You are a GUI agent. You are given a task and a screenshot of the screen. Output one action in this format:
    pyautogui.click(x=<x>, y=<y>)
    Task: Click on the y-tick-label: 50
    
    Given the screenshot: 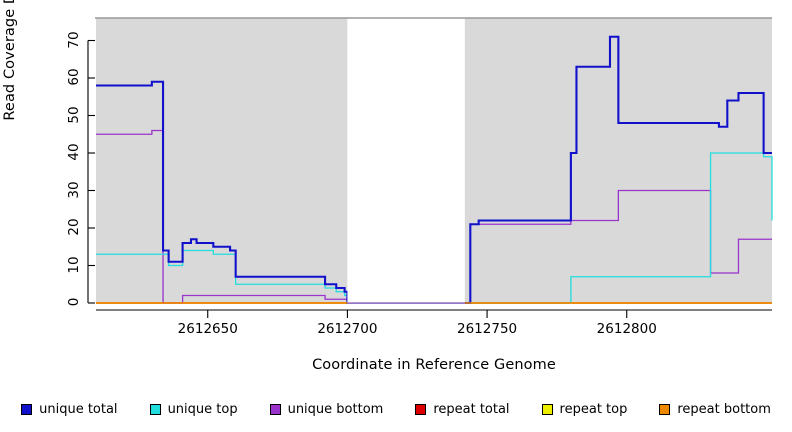 What is the action you would take?
    pyautogui.click(x=74, y=114)
    